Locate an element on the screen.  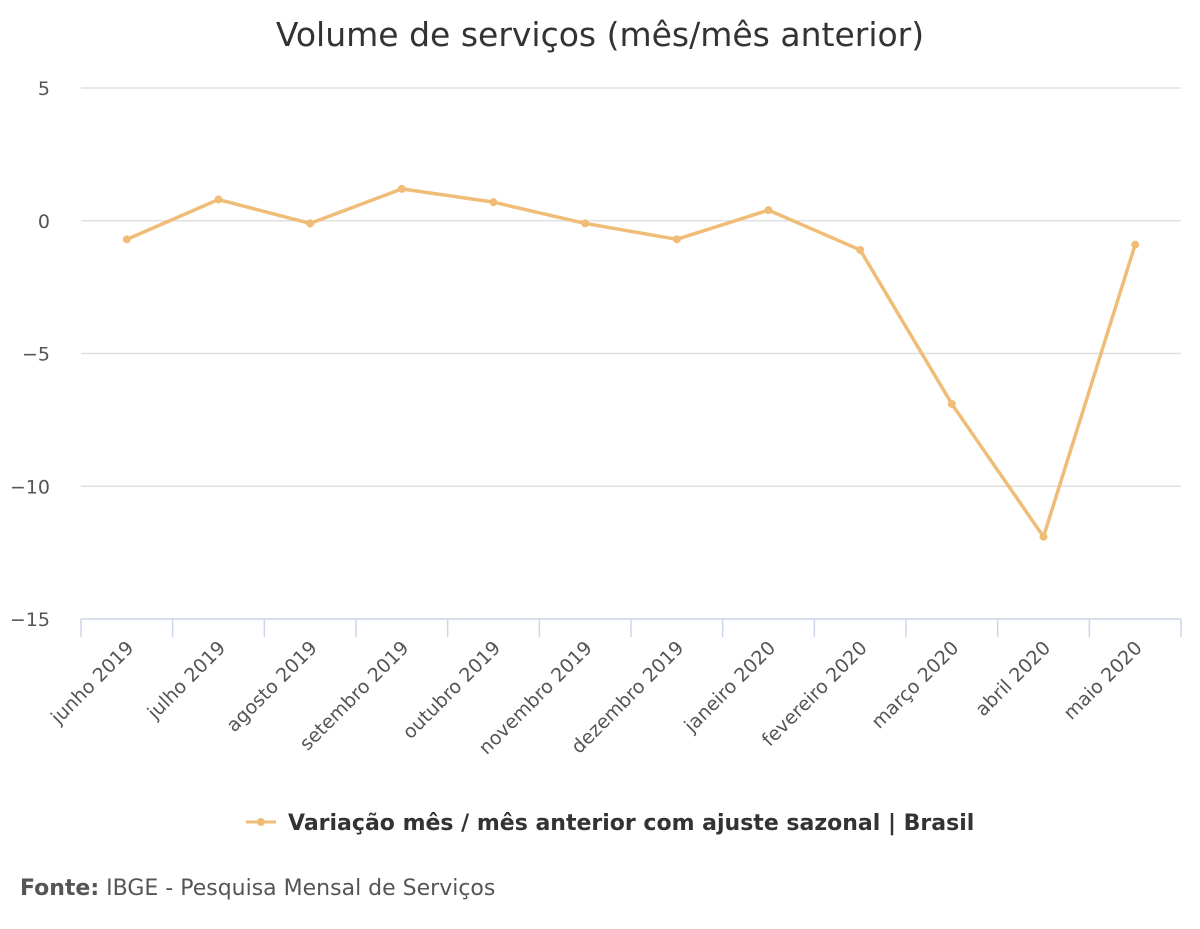
y-tick-label: 5 is located at coordinates (44, 89).